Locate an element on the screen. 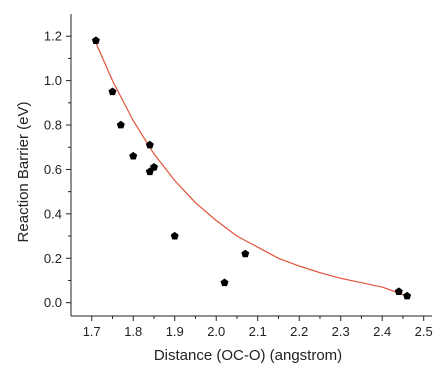 The width and height of the screenshot is (437, 367). y-axis-ticks: 0.0 0.2 0.4 0.6 0.8 1.0 1.2 is located at coordinates (57, 169).